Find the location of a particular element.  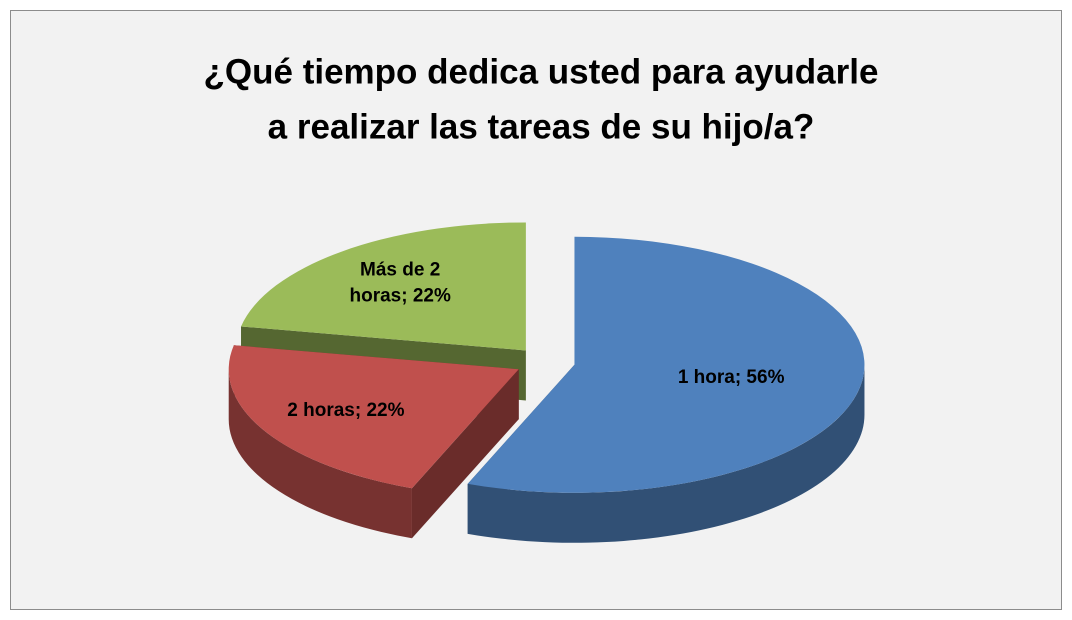

data-label: Más de 2 horas; 22% is located at coordinates (399, 282).